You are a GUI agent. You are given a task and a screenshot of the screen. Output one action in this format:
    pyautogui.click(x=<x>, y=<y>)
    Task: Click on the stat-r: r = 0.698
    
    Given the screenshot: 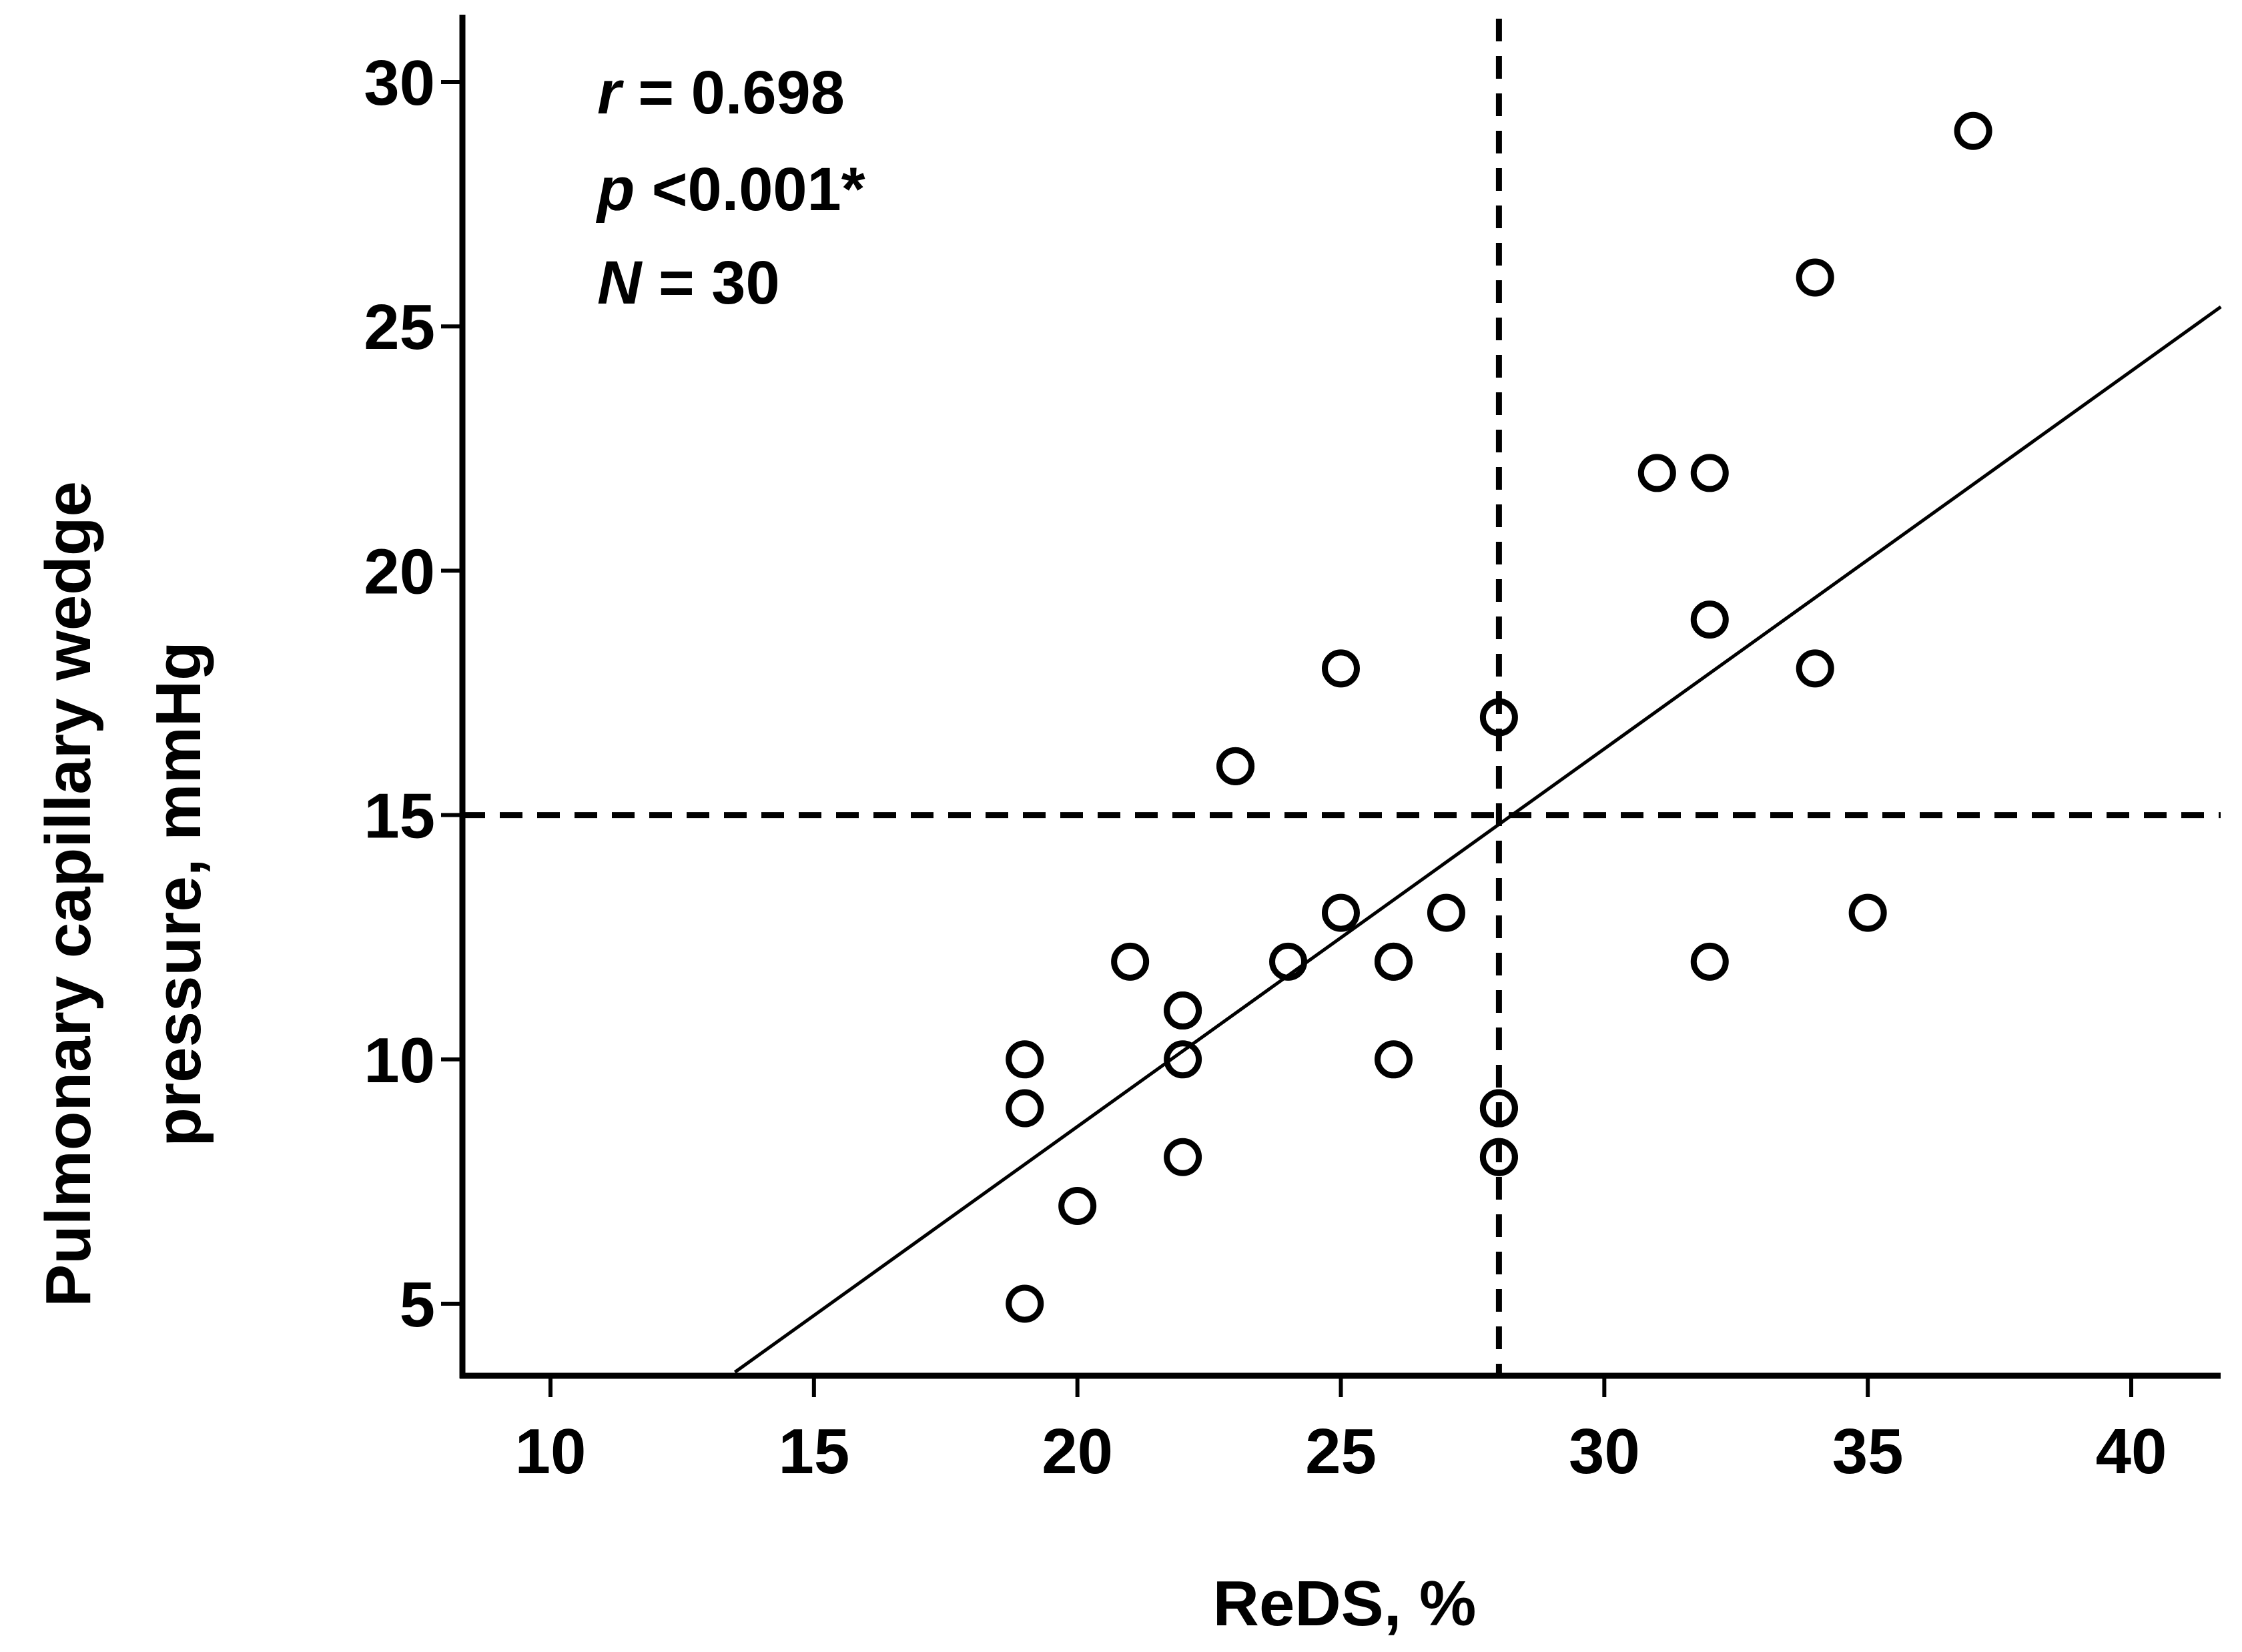 What is the action you would take?
    pyautogui.click(x=721, y=93)
    